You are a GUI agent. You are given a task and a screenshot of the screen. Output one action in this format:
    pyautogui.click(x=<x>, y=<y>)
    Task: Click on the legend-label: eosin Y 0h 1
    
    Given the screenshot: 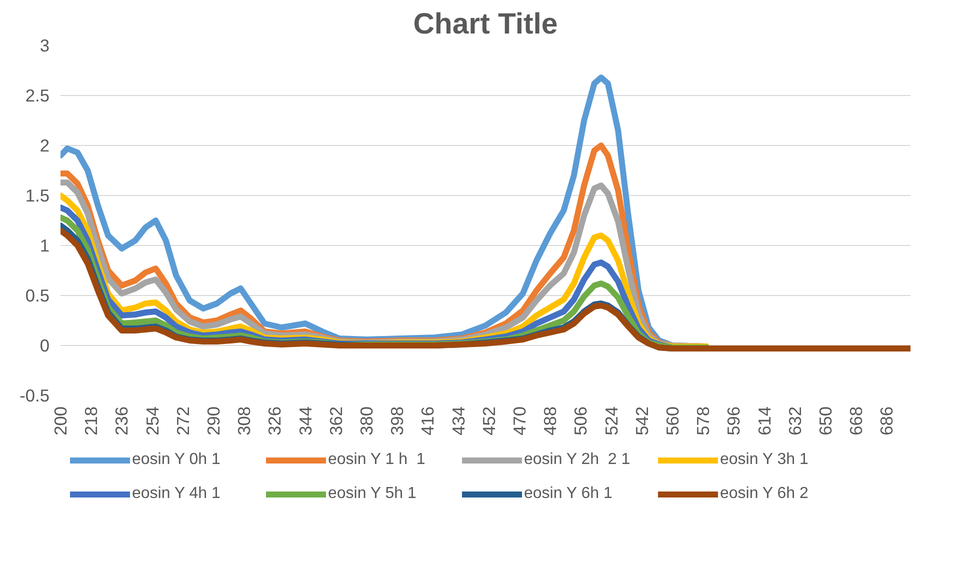 What is the action you would take?
    pyautogui.click(x=177, y=460)
    